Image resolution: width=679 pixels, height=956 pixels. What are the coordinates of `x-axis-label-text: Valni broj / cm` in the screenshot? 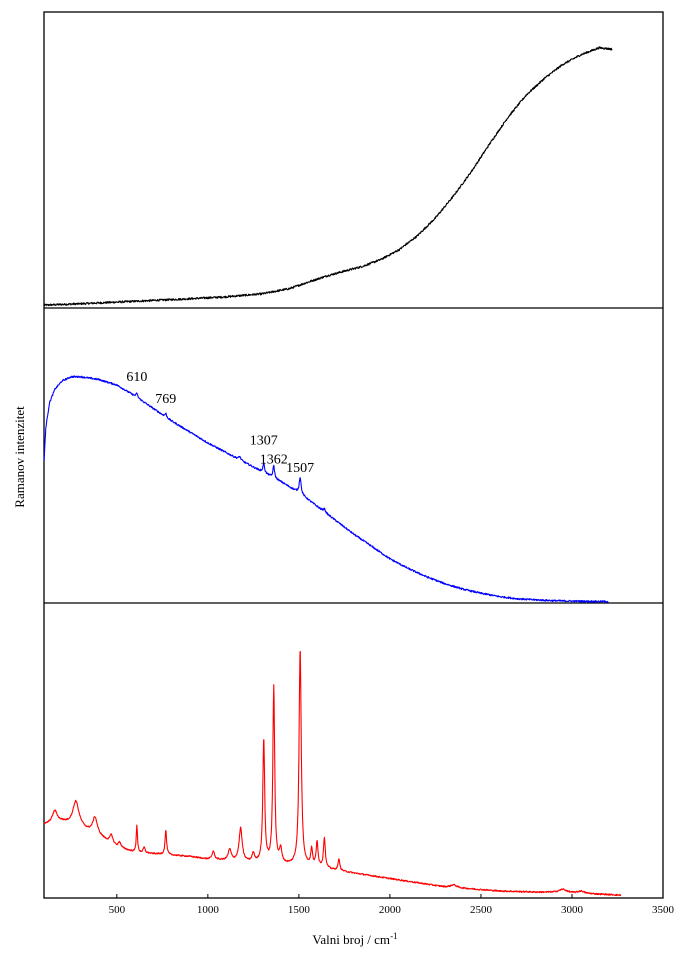 It's located at (351, 939).